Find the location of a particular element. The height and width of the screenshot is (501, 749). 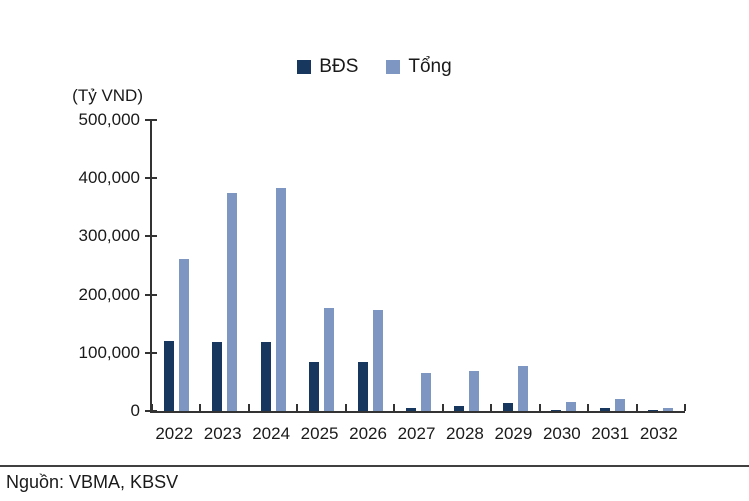

bar-b-s-2023 is located at coordinates (217, 376).